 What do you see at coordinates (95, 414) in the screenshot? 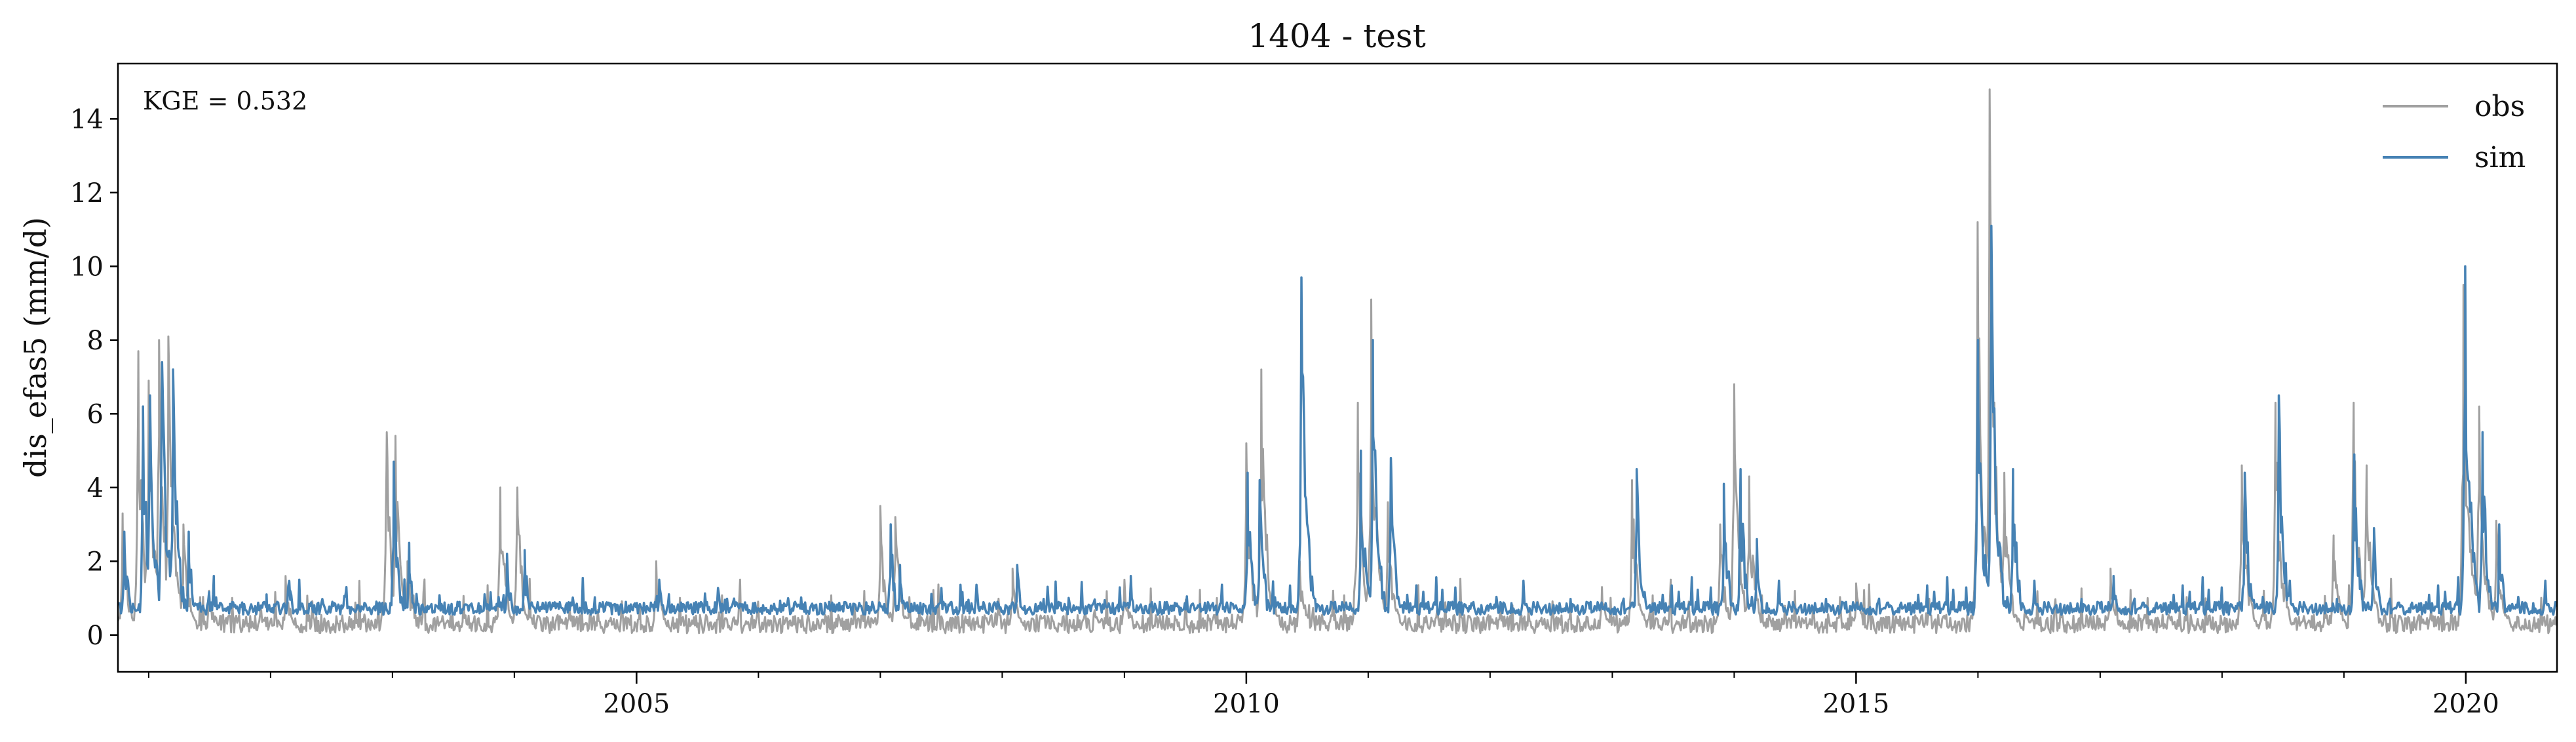
I see `y-tick-label: 6` at bounding box center [95, 414].